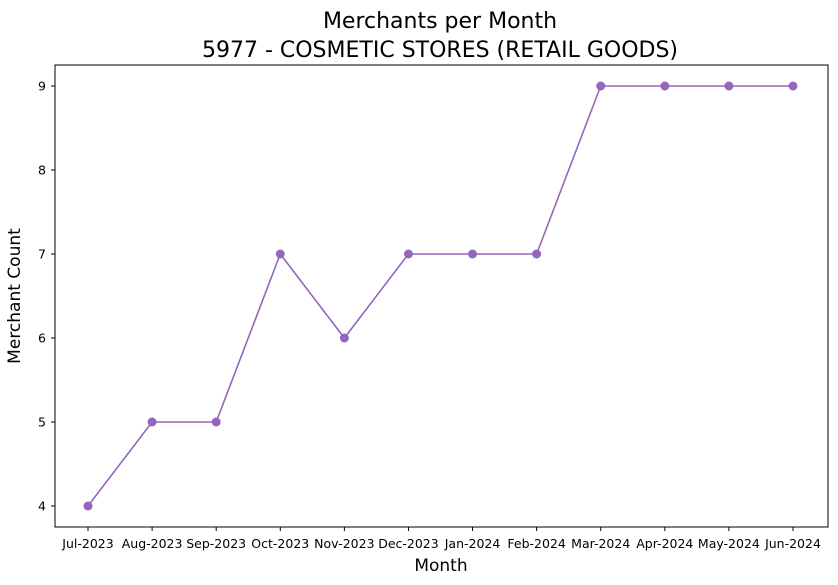 The image size is (838, 585). Describe the element at coordinates (42, 506) in the screenshot. I see `y-tick-label: 4` at that location.